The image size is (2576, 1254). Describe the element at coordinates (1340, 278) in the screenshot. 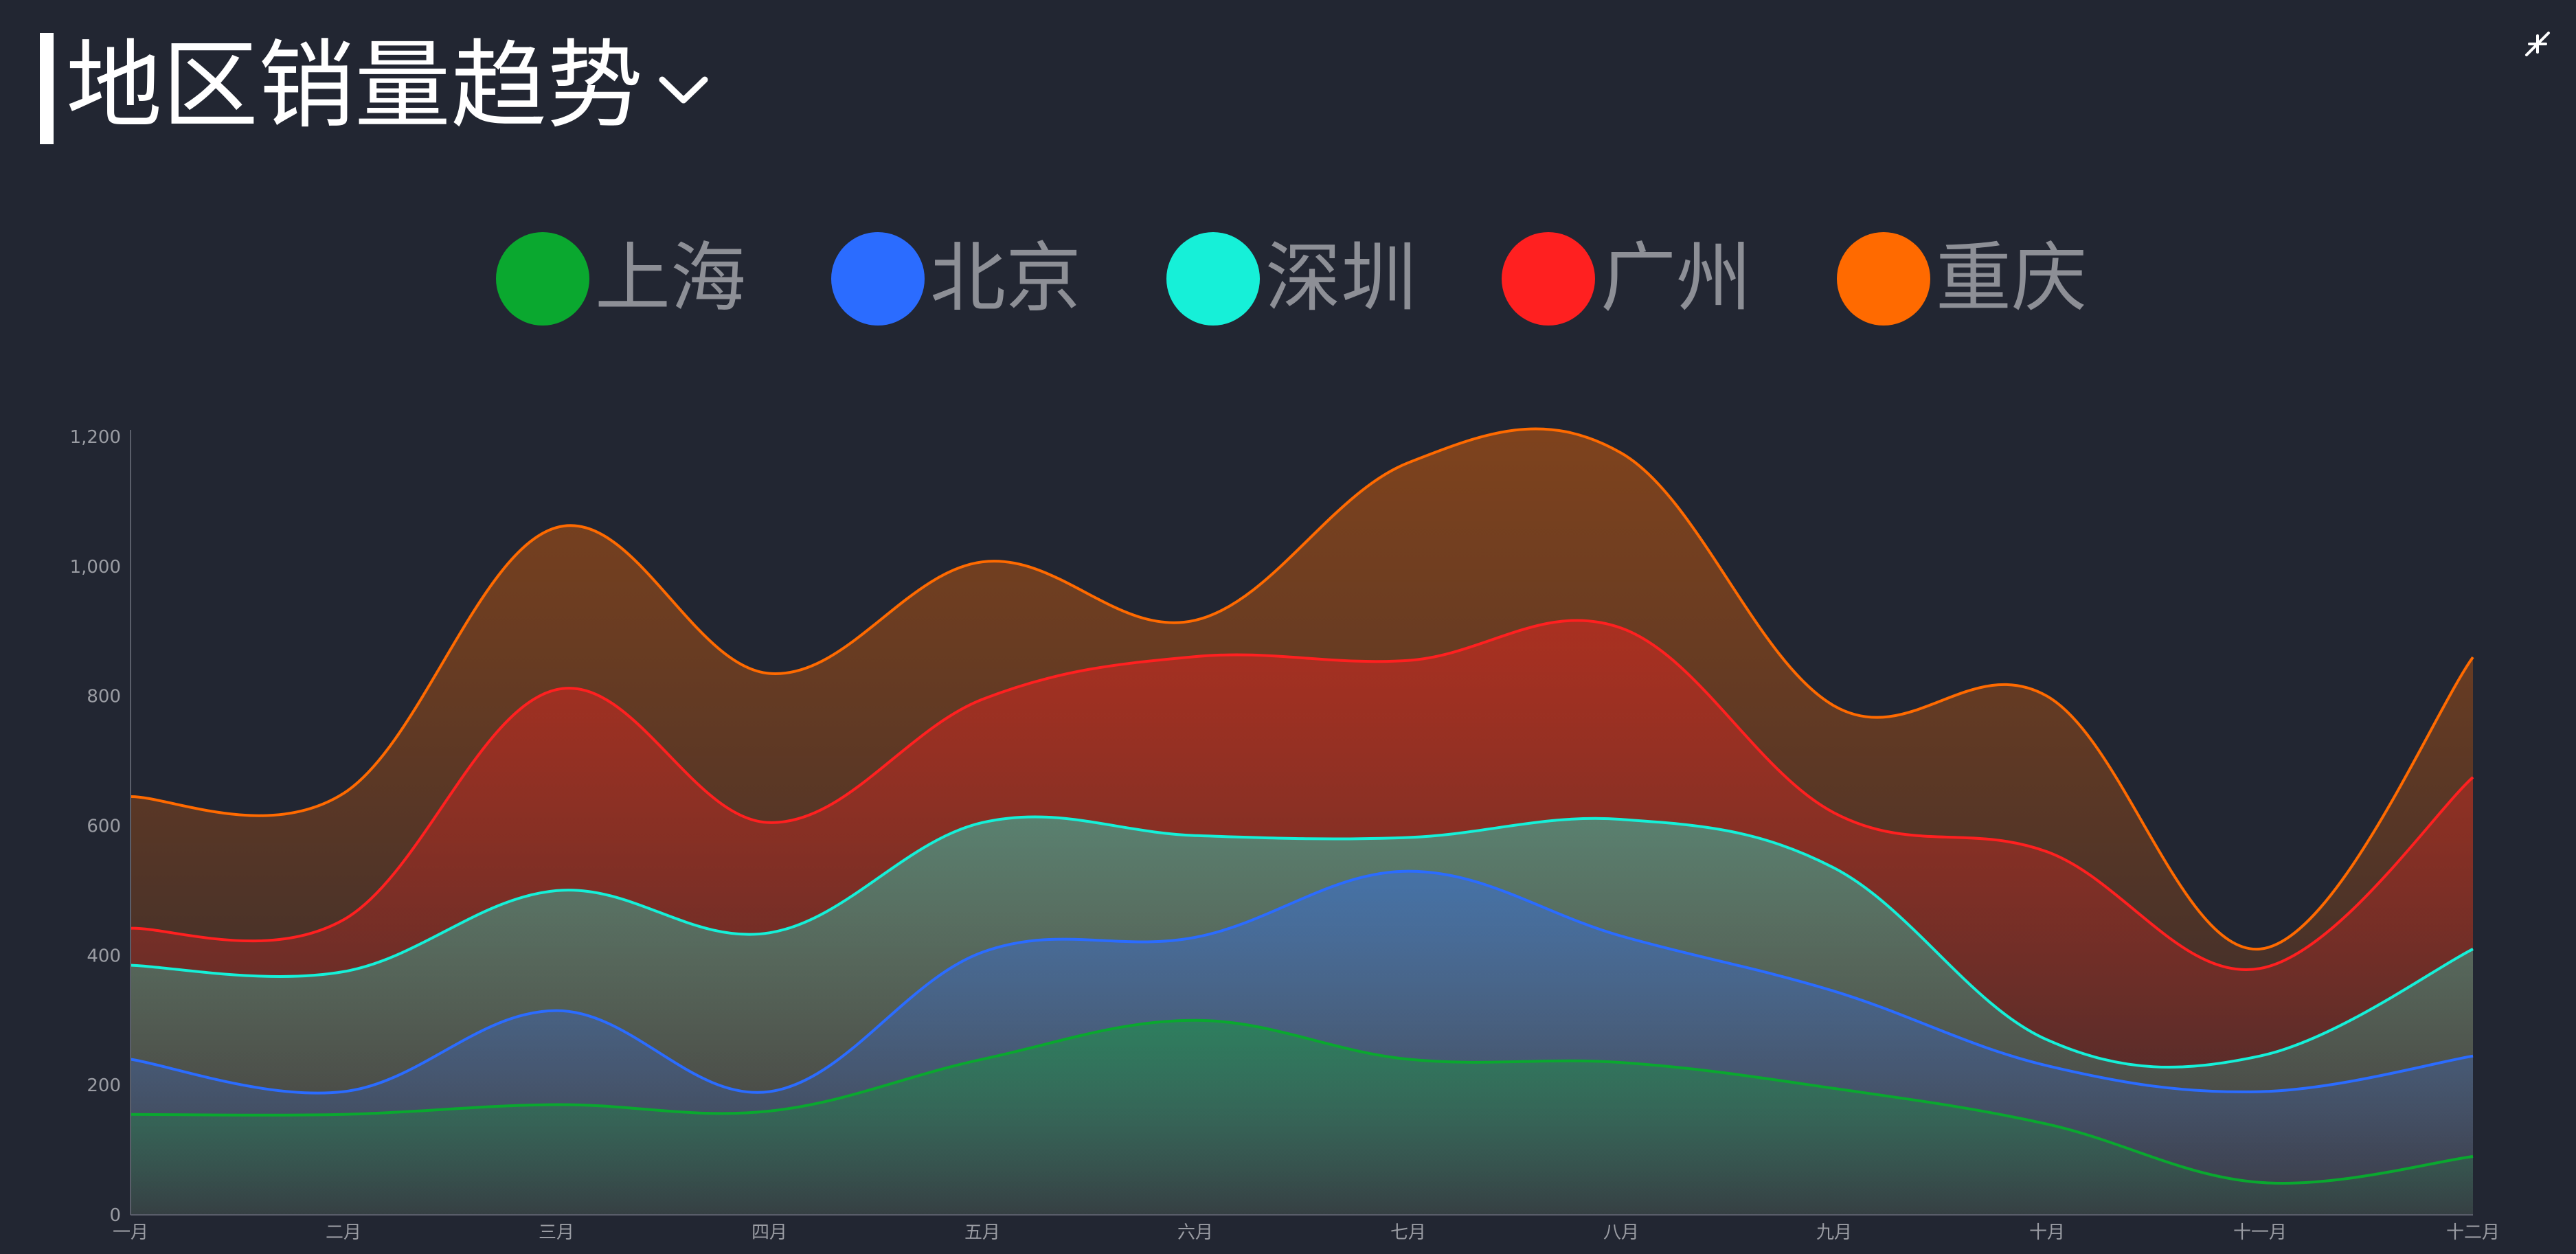

I see `legend-label: 深圳` at that location.